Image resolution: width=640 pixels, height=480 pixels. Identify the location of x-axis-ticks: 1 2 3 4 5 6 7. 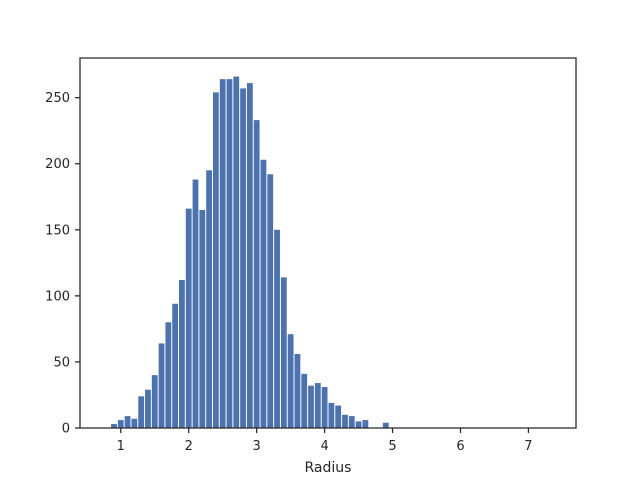
(325, 441).